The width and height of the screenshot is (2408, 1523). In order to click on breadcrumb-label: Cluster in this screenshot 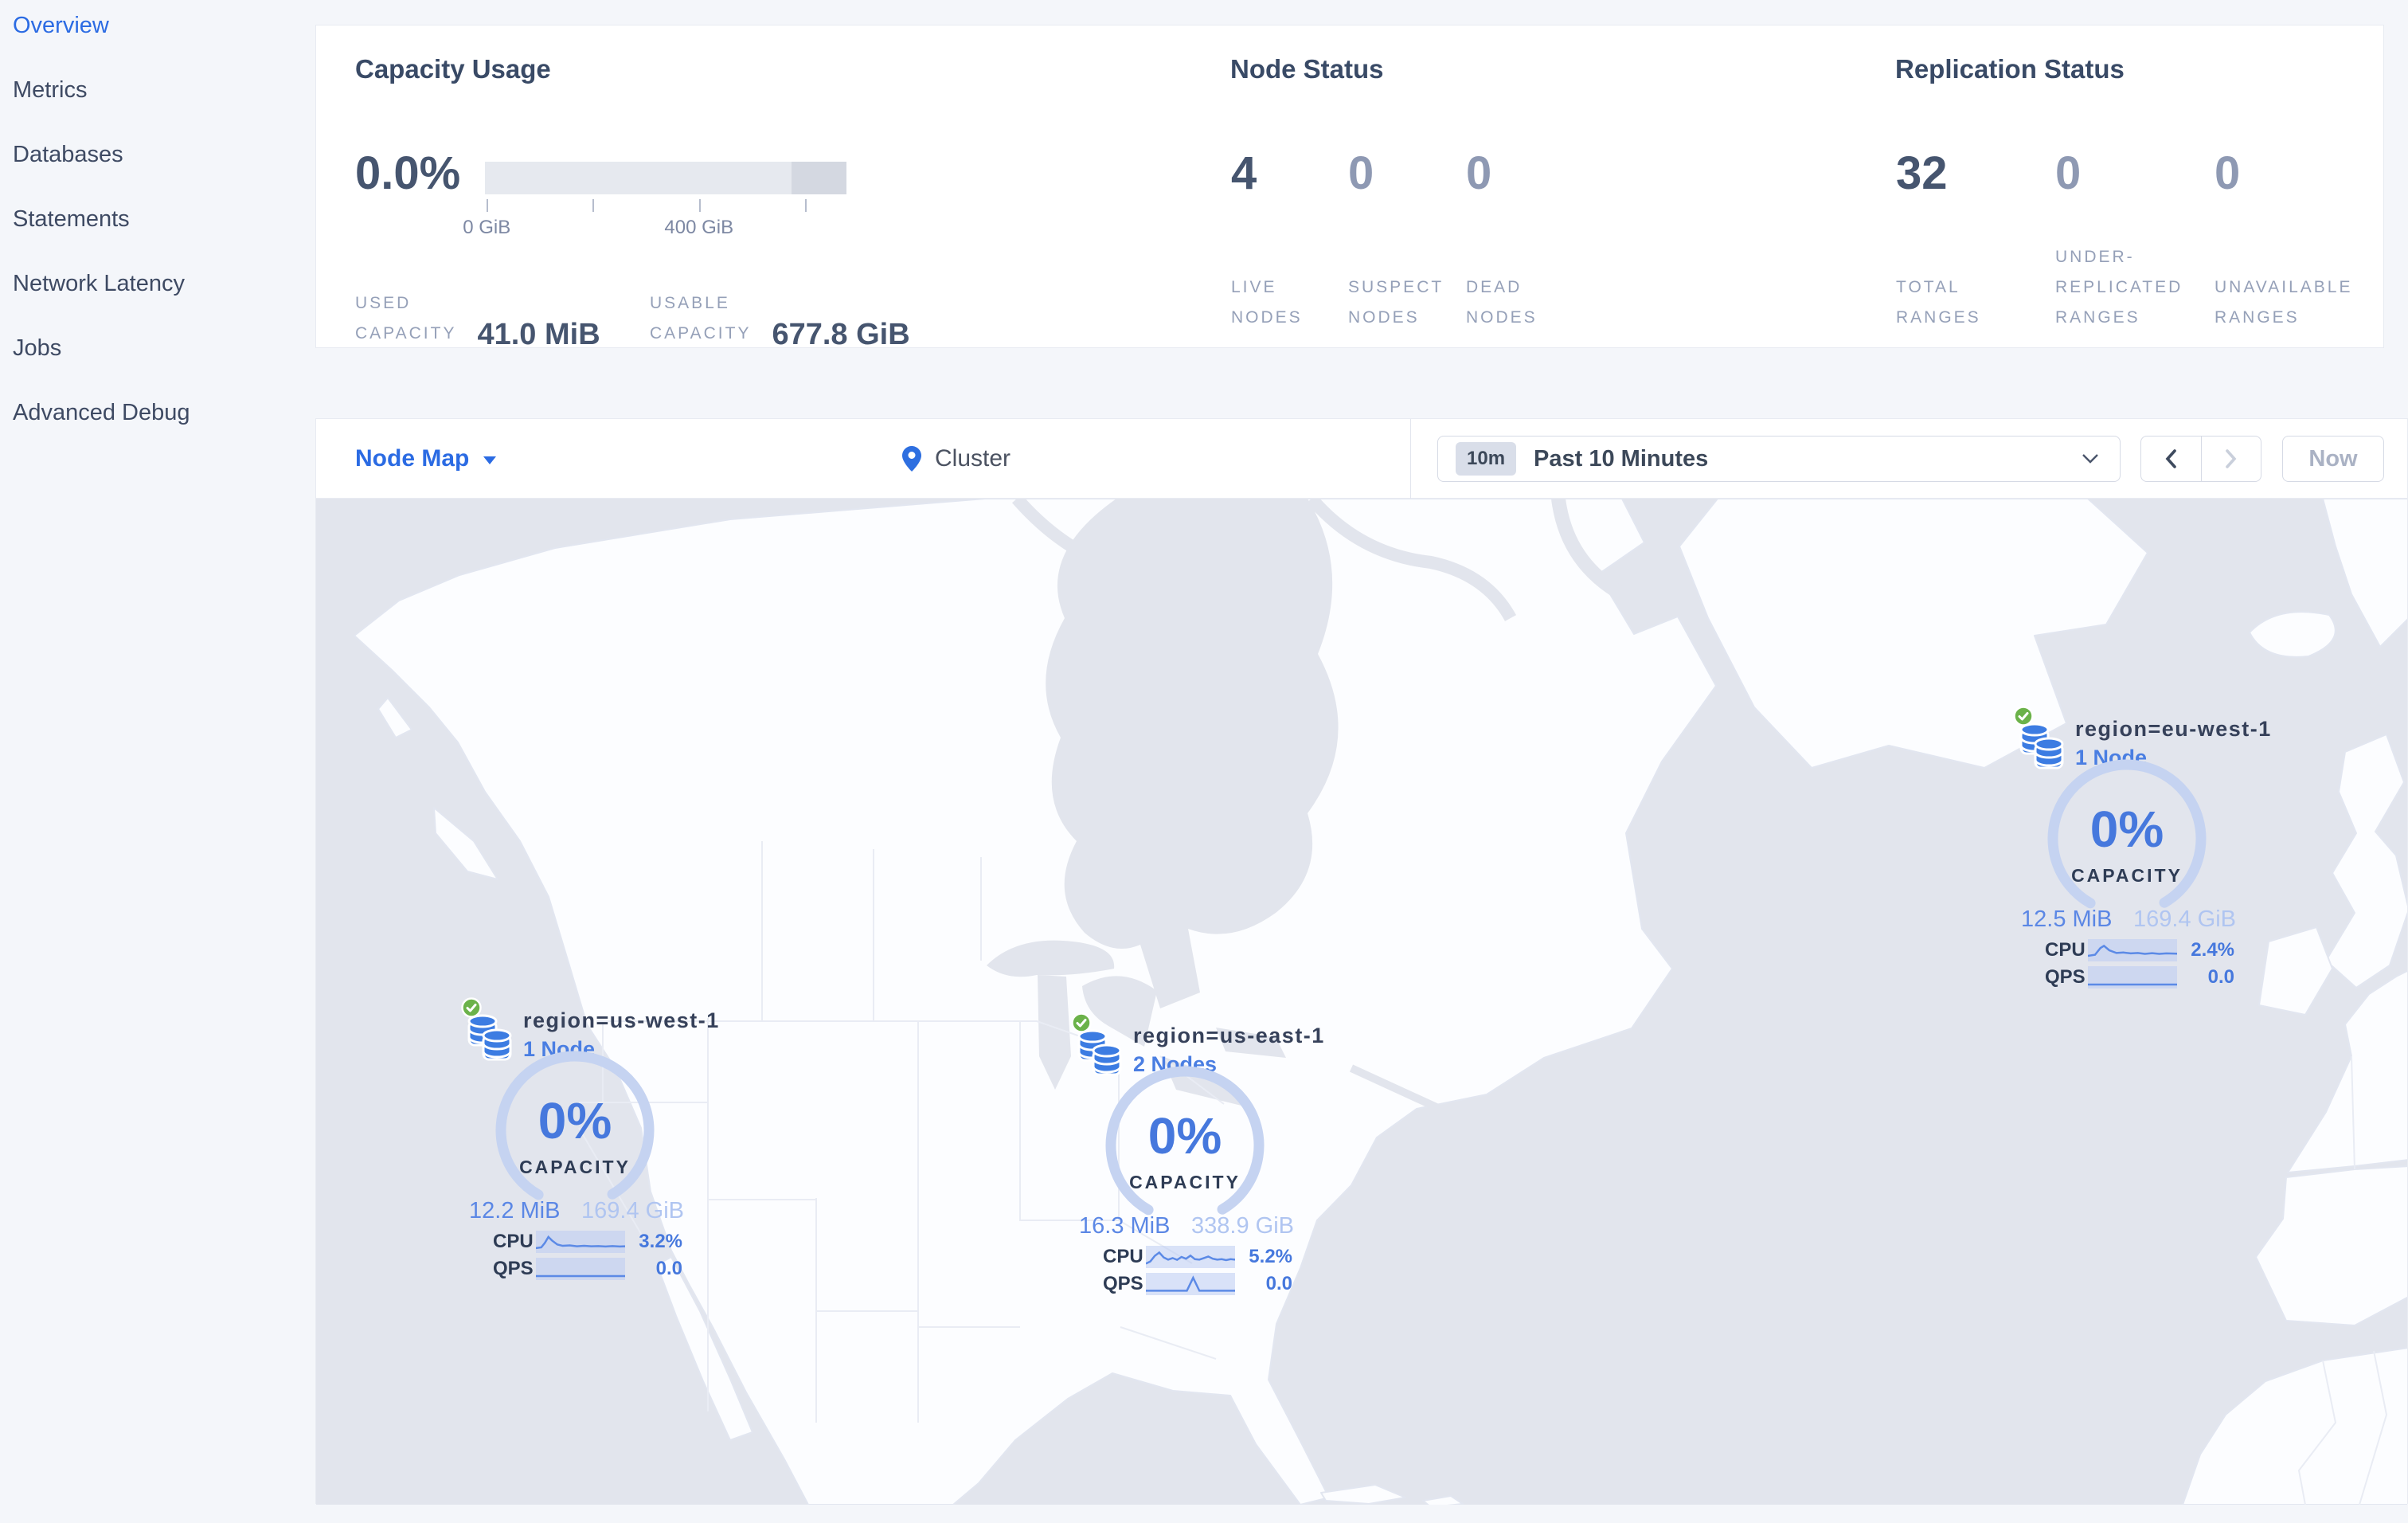, I will do `click(973, 458)`.